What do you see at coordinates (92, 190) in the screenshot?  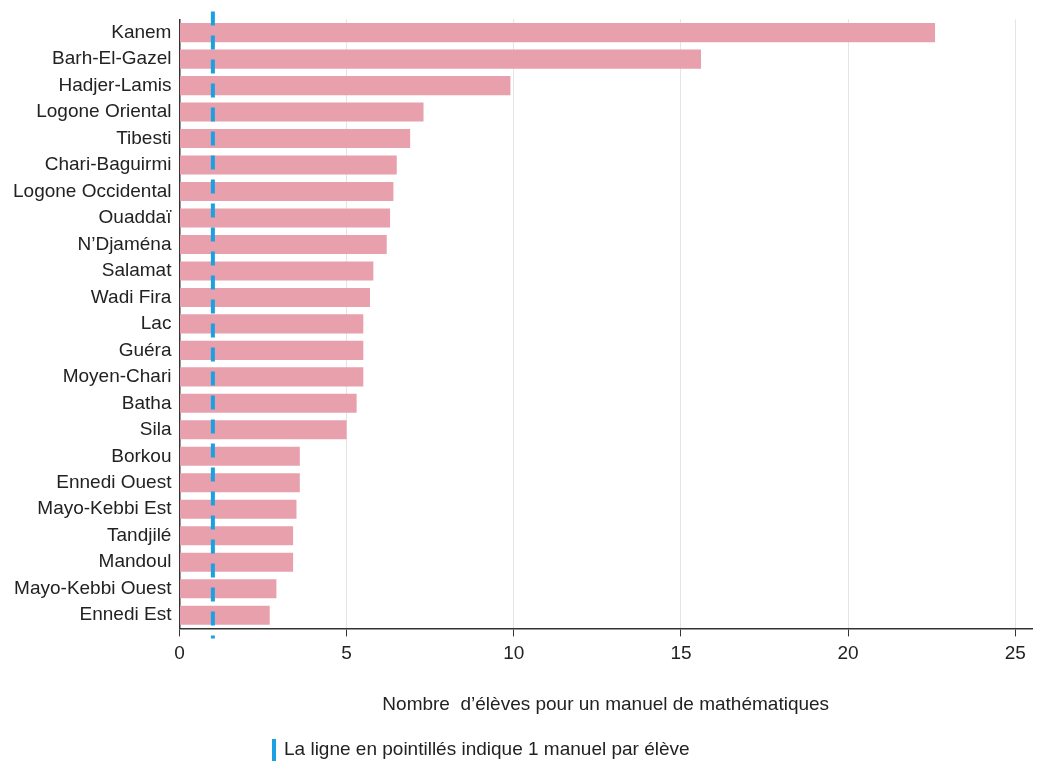 I see `y-tick-label: Logone Occidental` at bounding box center [92, 190].